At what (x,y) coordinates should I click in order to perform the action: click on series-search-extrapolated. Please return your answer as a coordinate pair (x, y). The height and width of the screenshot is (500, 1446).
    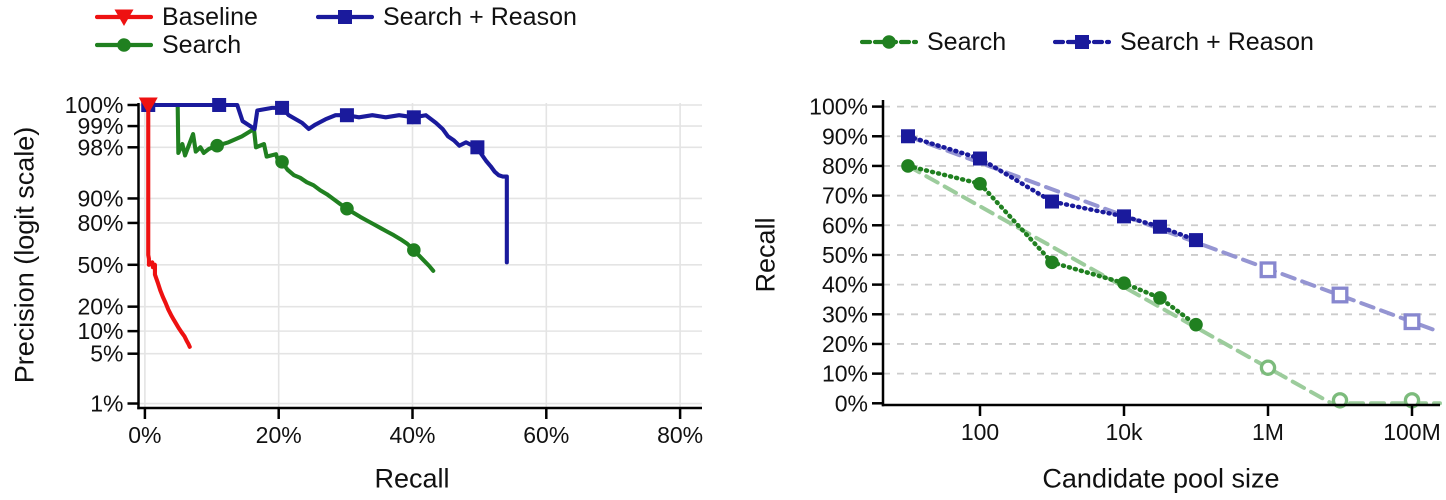
    Looking at the image, I should click on (1340, 384).